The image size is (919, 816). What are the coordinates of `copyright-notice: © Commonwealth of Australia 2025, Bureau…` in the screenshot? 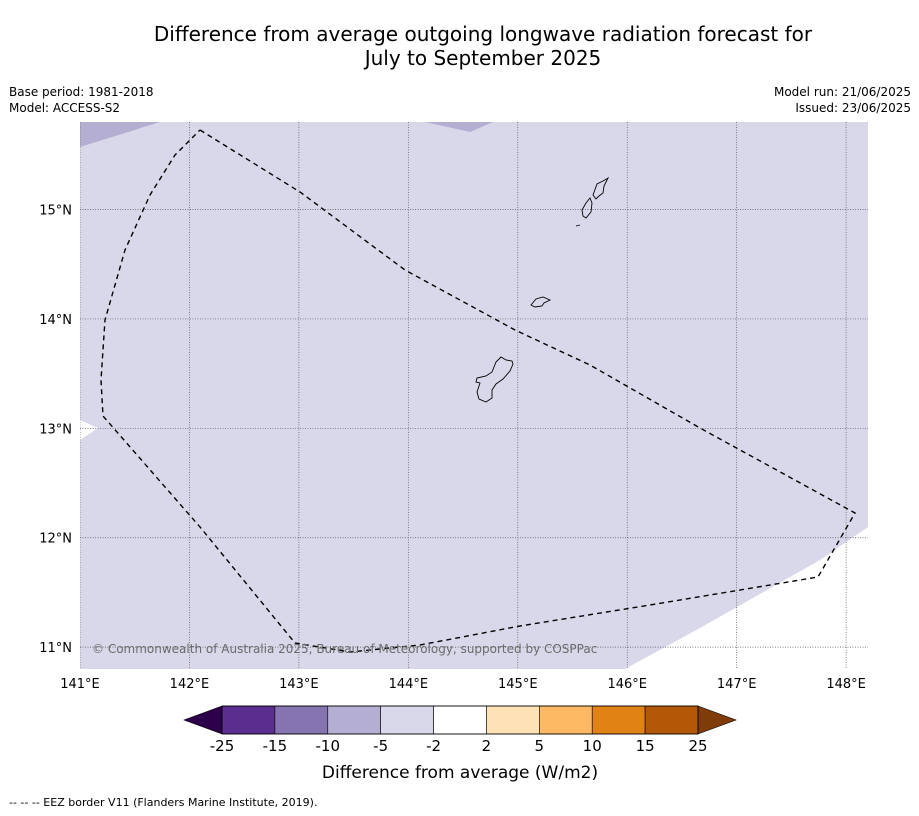 It's located at (344, 649).